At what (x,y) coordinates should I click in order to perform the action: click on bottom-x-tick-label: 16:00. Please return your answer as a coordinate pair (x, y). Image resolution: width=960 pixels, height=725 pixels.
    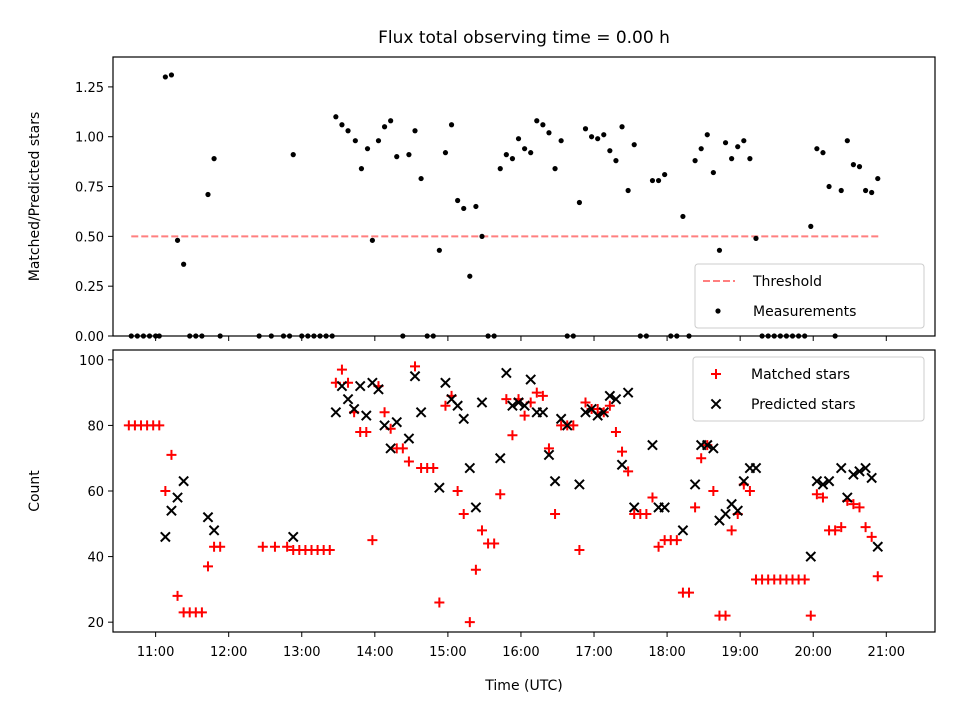
    Looking at the image, I should click on (520, 652).